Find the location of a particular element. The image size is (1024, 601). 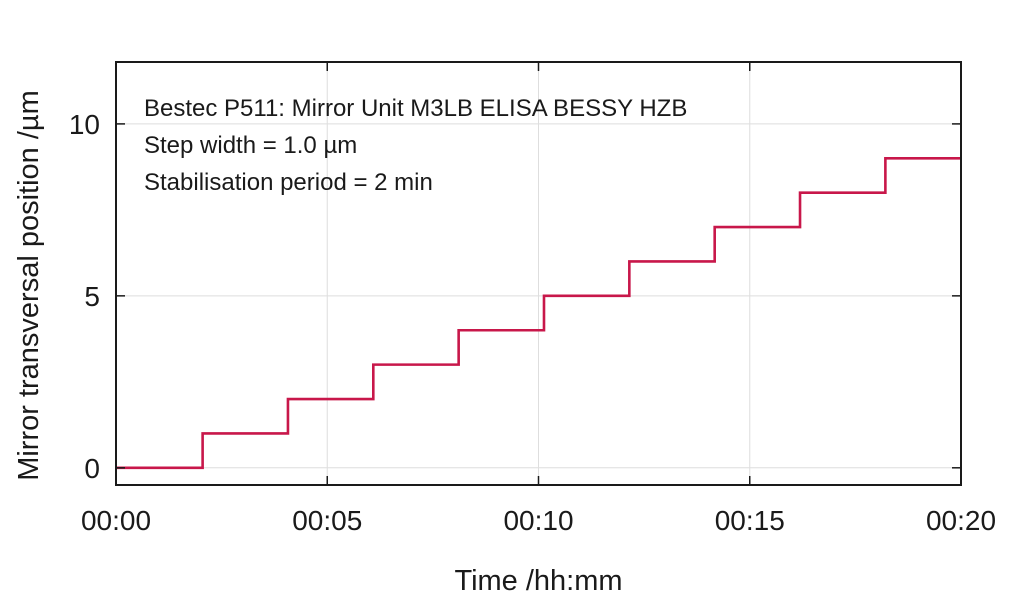

y-tick-label: 10 is located at coordinates (84, 124).